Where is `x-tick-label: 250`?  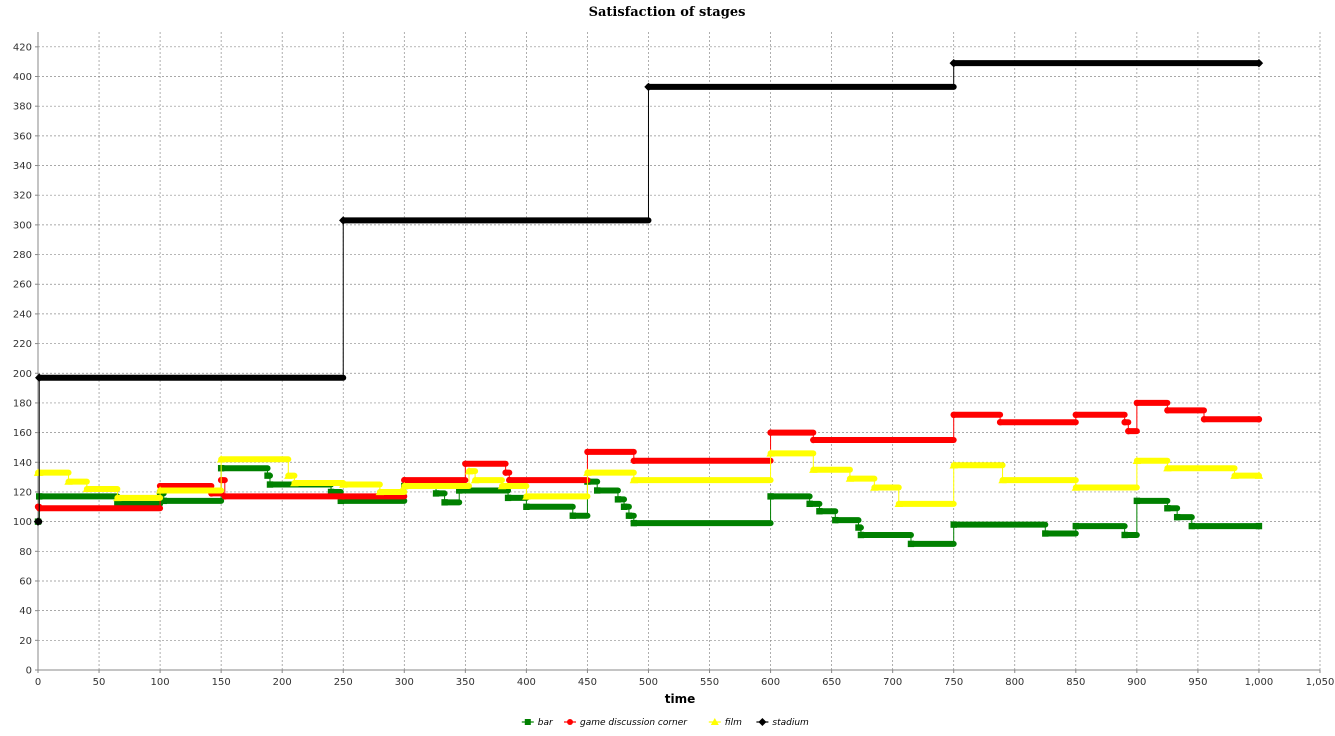 x-tick-label: 250 is located at coordinates (343, 682).